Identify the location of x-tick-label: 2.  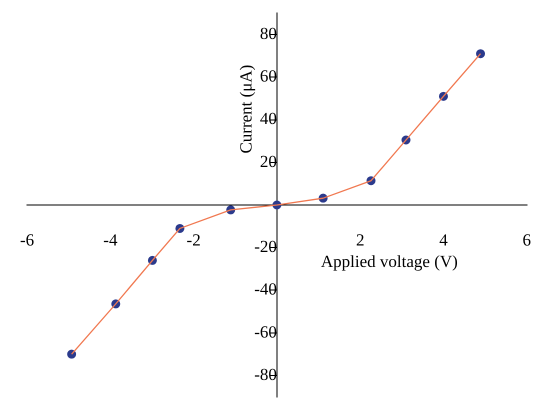
(360, 240).